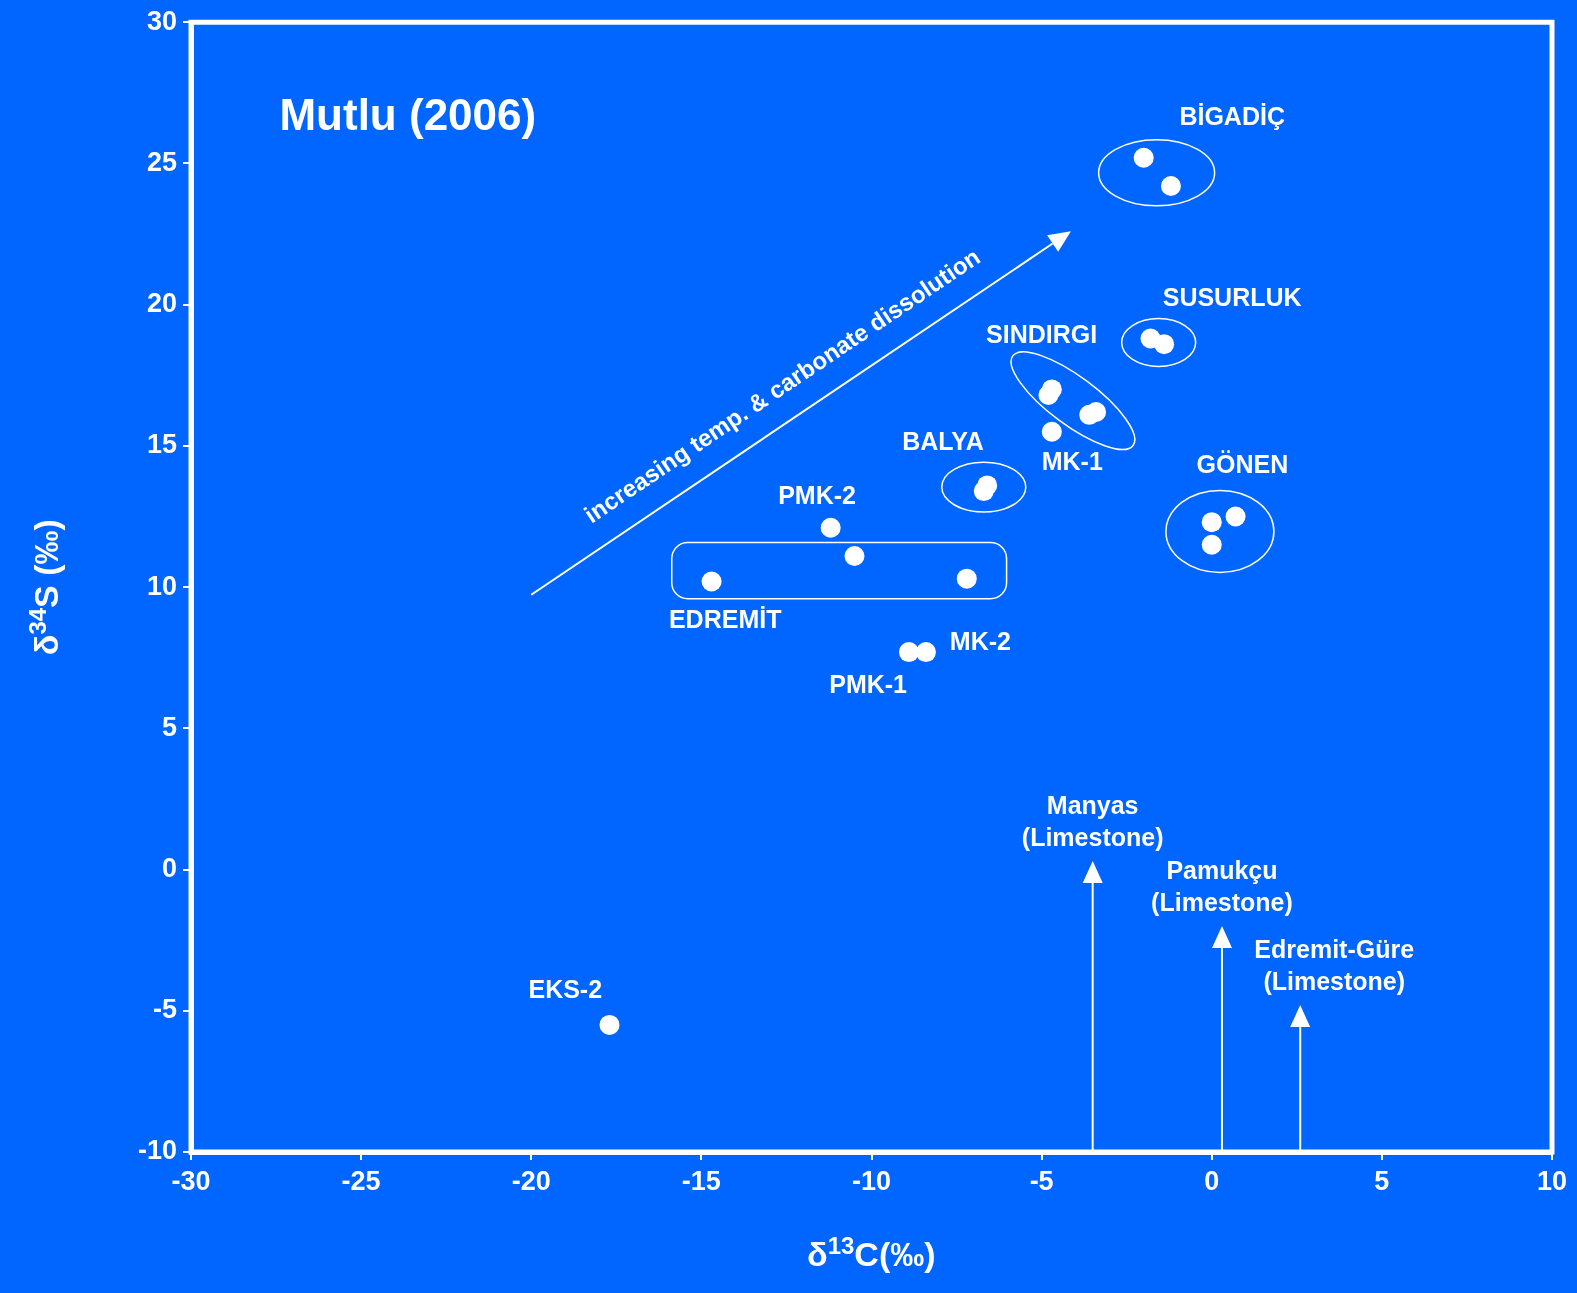 Image resolution: width=1577 pixels, height=1293 pixels. I want to click on x-tick-label: 0, so click(1212, 1180).